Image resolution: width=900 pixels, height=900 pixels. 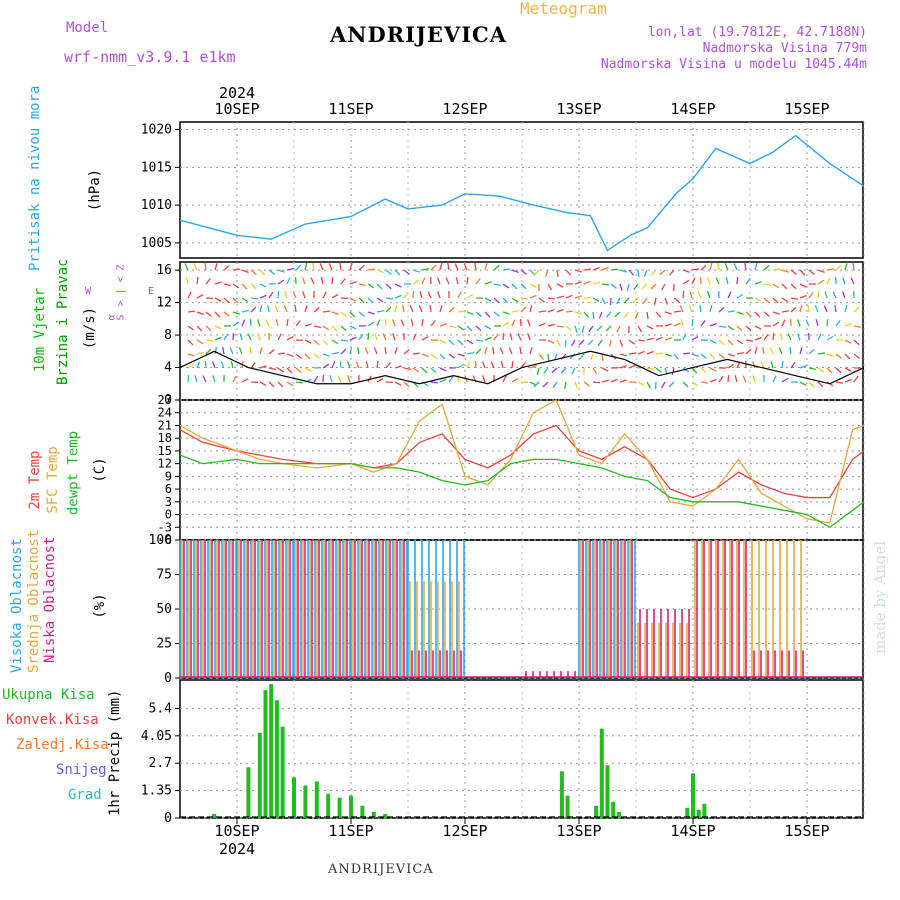 What do you see at coordinates (156, 205) in the screenshot?
I see `ytick-label-pressure-1: 1010` at bounding box center [156, 205].